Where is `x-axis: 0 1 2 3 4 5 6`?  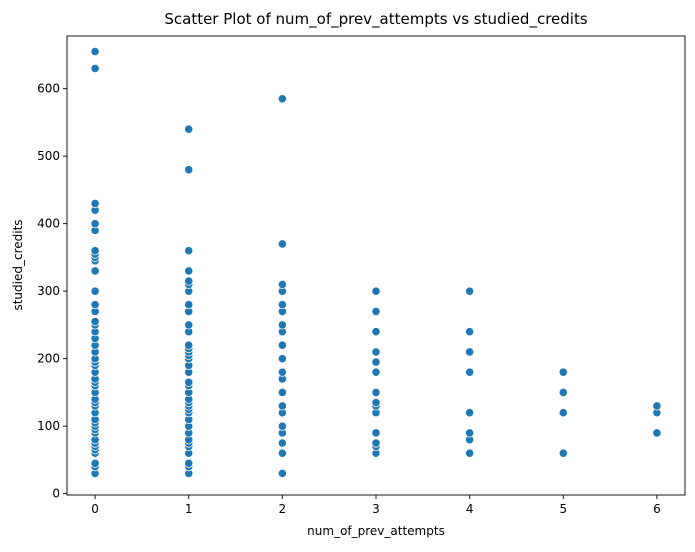
x-axis: 0 1 2 3 4 5 6 is located at coordinates (376, 505).